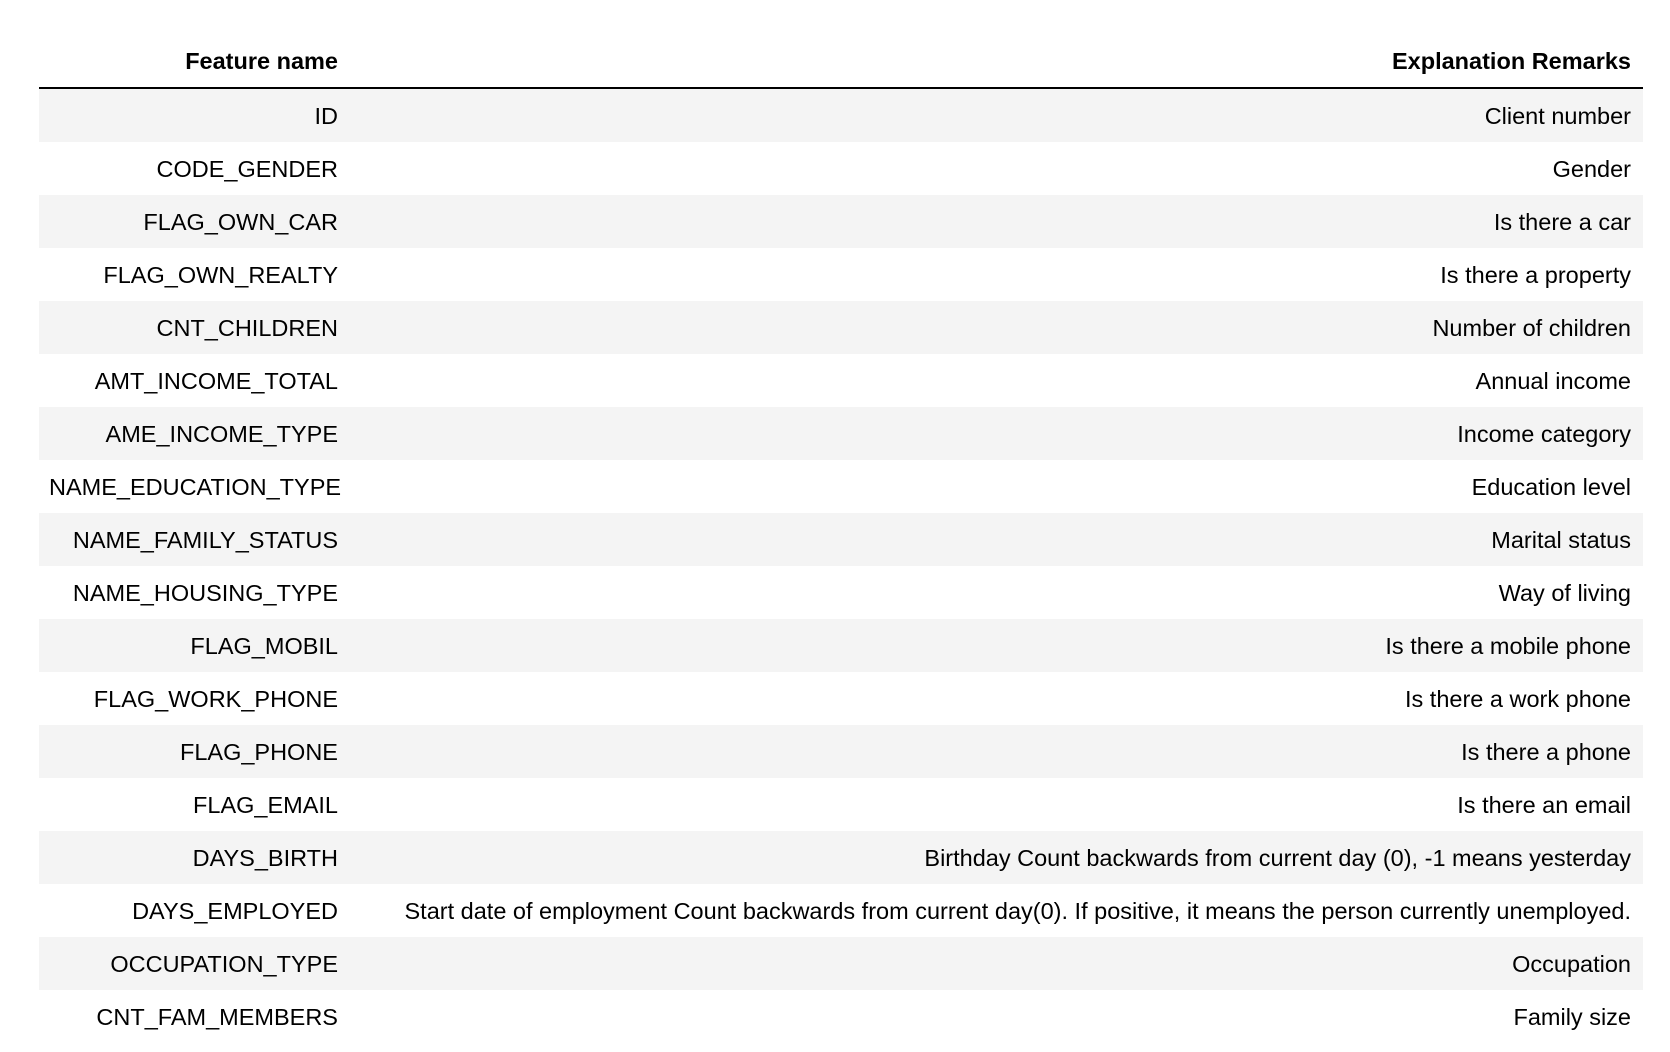 The image size is (1670, 1052). What do you see at coordinates (194, 327) in the screenshot?
I see `feature-name-cell: CNT_CHILDREN` at bounding box center [194, 327].